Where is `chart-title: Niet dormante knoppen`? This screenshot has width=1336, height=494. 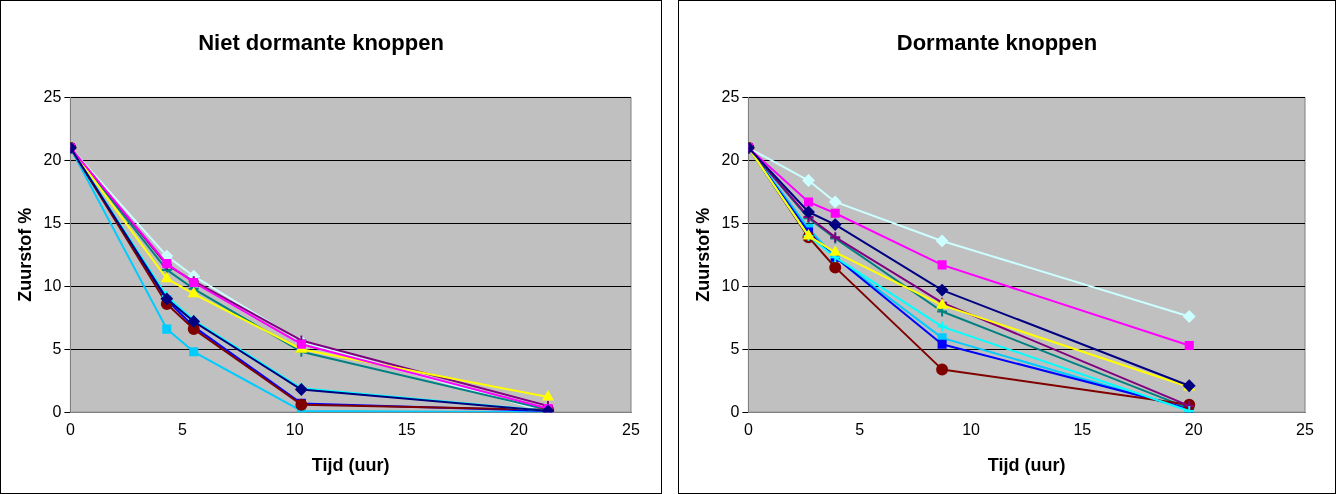 chart-title: Niet dormante knoppen is located at coordinates (321, 43).